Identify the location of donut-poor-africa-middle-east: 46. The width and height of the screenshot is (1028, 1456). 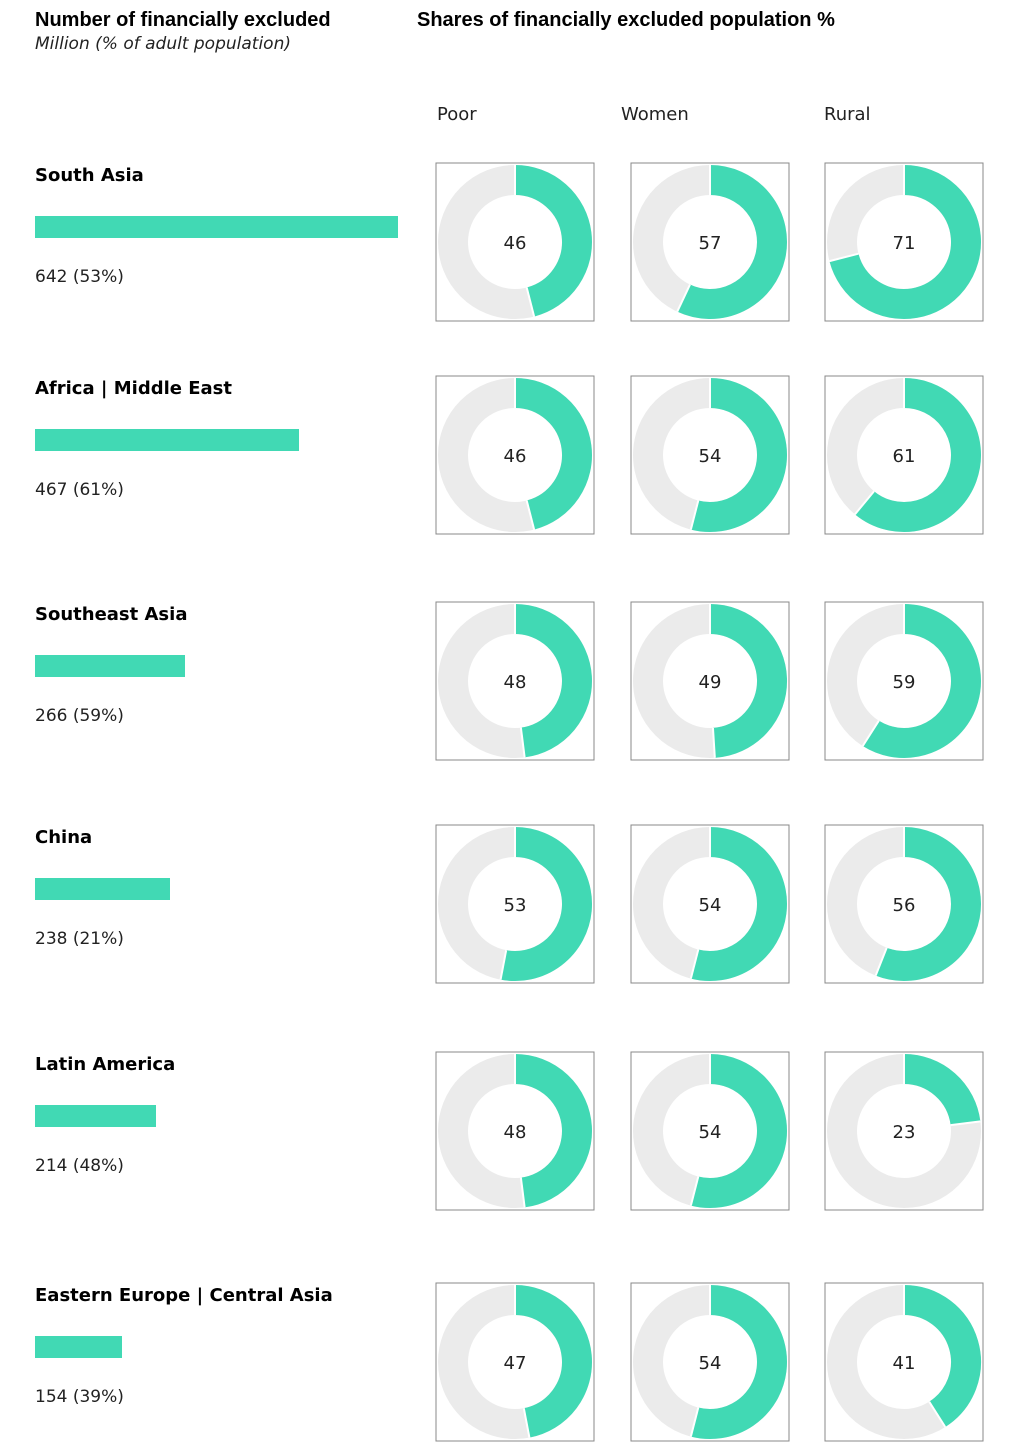
(515, 455).